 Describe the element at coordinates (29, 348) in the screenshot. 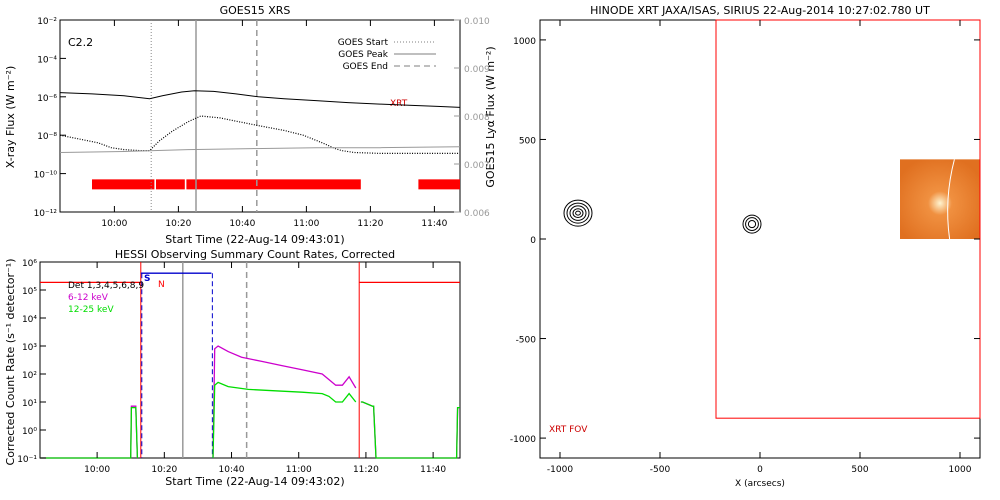

I see `hessi-y-tick-label: 10³` at that location.